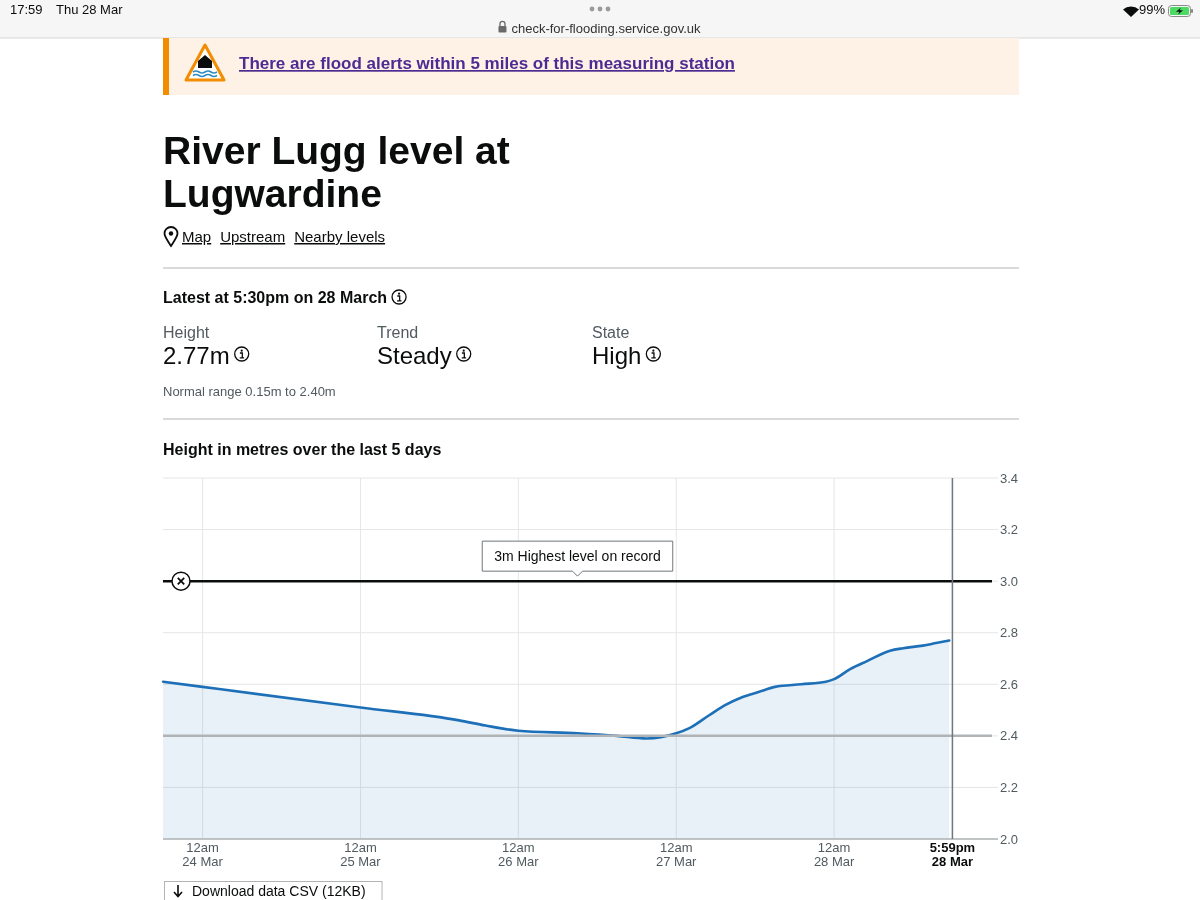 The image size is (1200, 900). I want to click on x-tick-label: 12am 26 Mar, so click(519, 854).